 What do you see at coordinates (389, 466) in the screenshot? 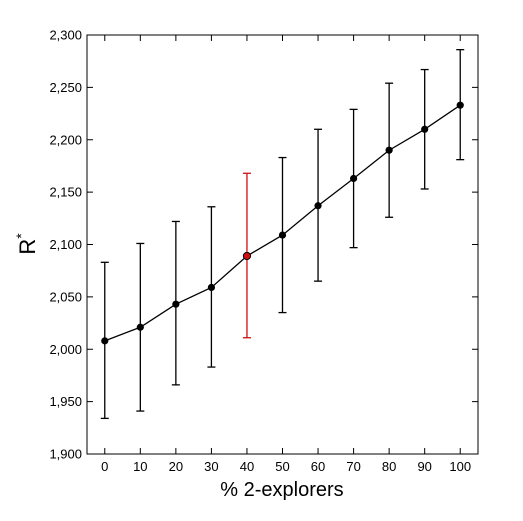
I see `x-tick-label: 80` at bounding box center [389, 466].